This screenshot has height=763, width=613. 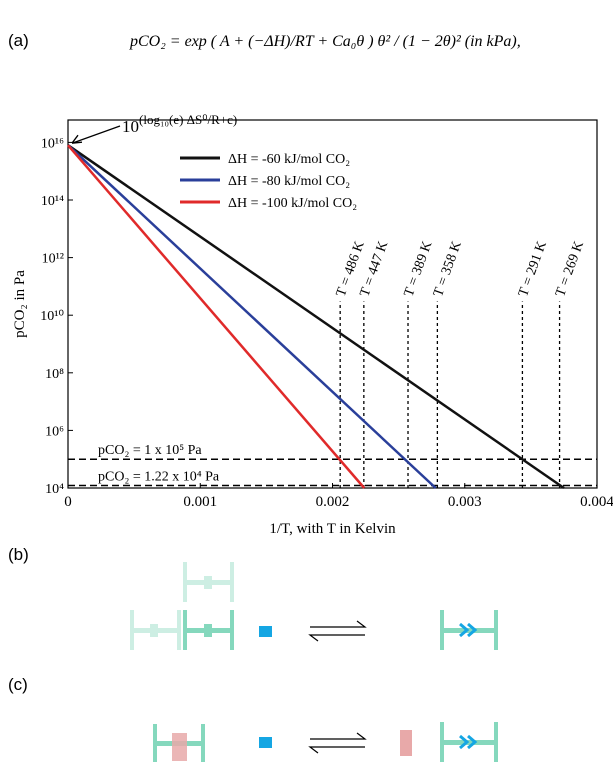 I want to click on temperature-label: T = 389 K, so click(x=419, y=268).